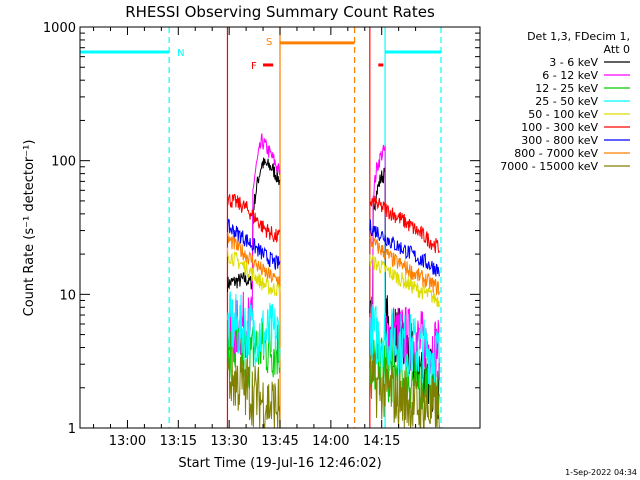  What do you see at coordinates (59, 28) in the screenshot?
I see `y-tick-label-3: 1000` at bounding box center [59, 28].